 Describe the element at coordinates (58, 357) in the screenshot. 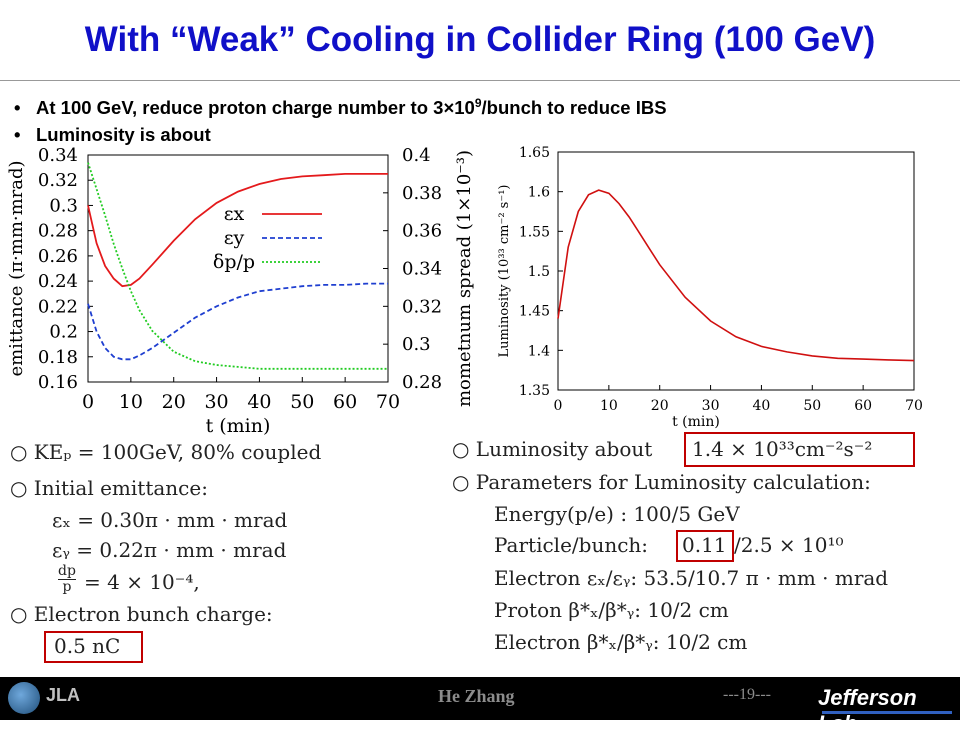

I see `y-left-tick-label: 0.18` at that location.